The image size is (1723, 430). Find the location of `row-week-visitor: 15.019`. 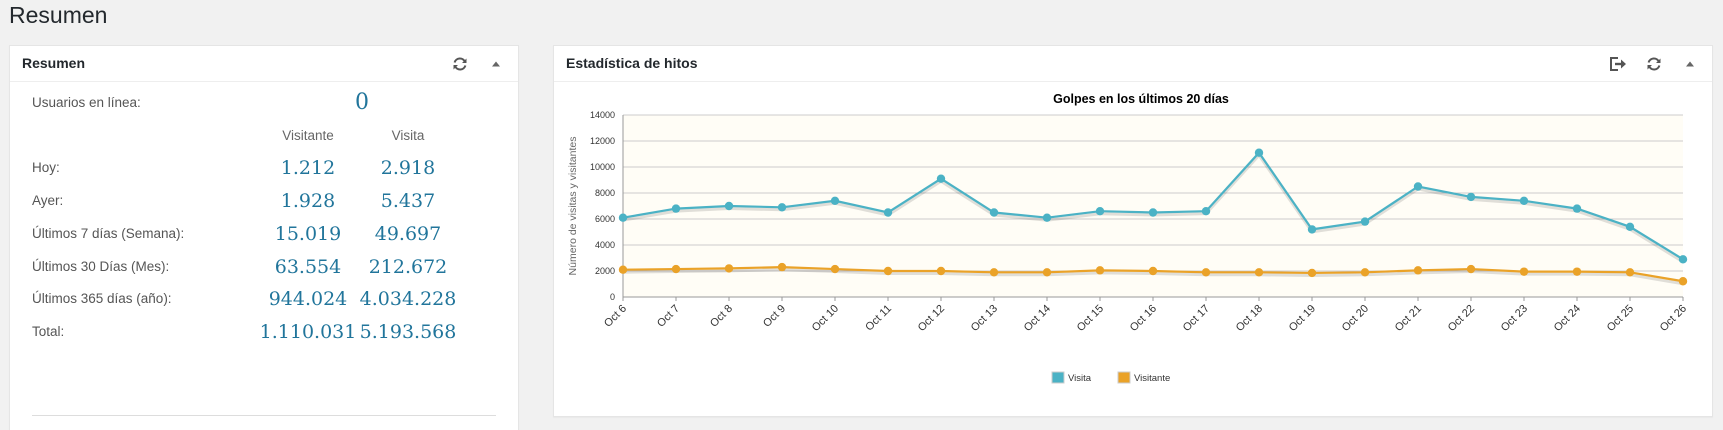

row-week-visitor: 15.019 is located at coordinates (308, 234).